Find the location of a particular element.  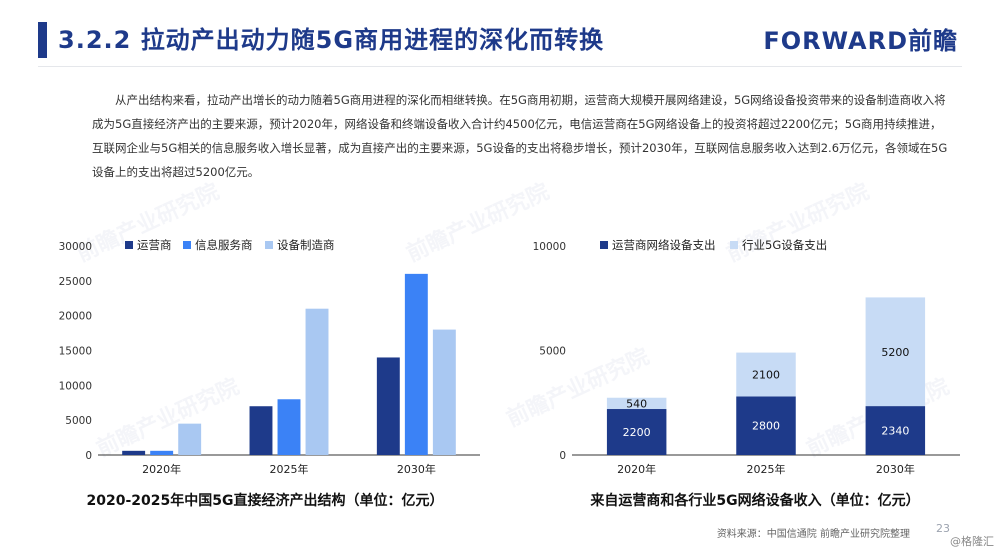

data-label: 540 is located at coordinates (636, 403).